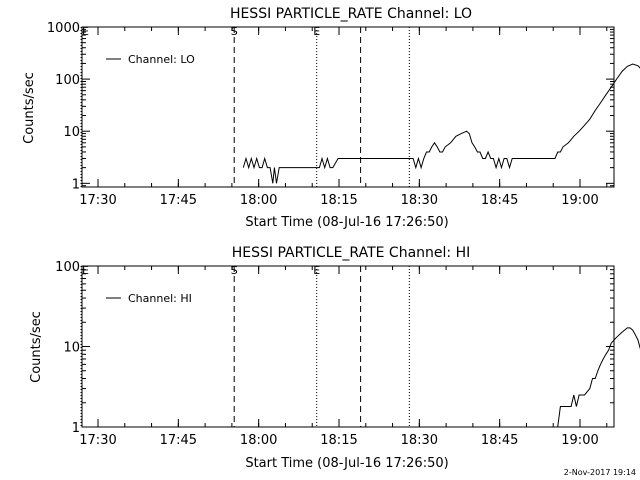 This screenshot has width=640, height=480. Describe the element at coordinates (97, 200) in the screenshot. I see `top-x-tick-label: 17:30` at that location.